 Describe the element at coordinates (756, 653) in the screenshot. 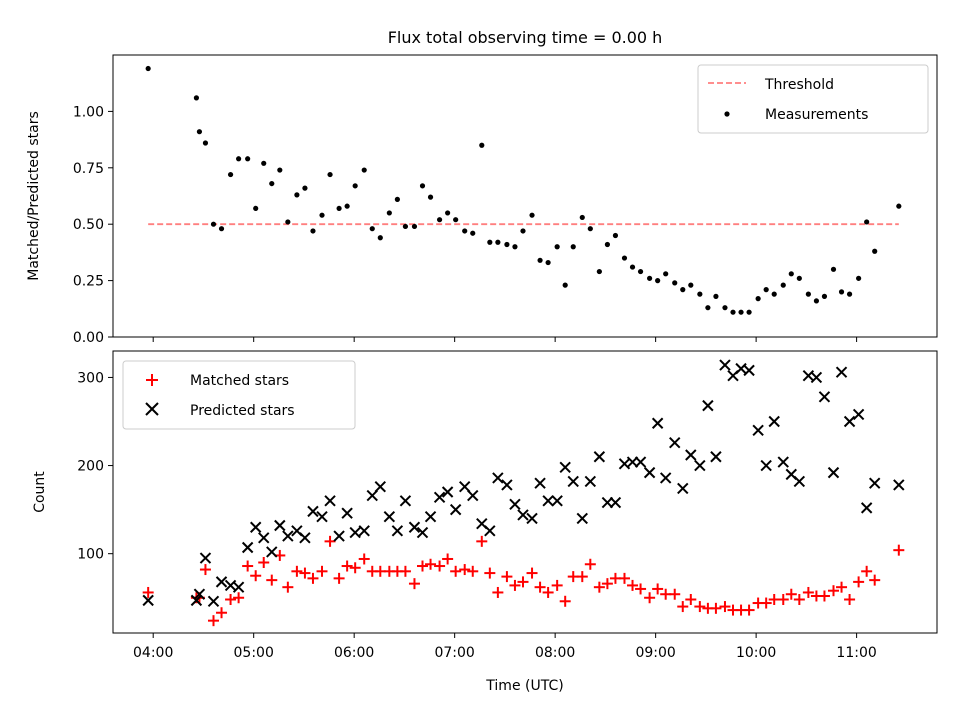

I see `x-tick-label: 10:00` at that location.